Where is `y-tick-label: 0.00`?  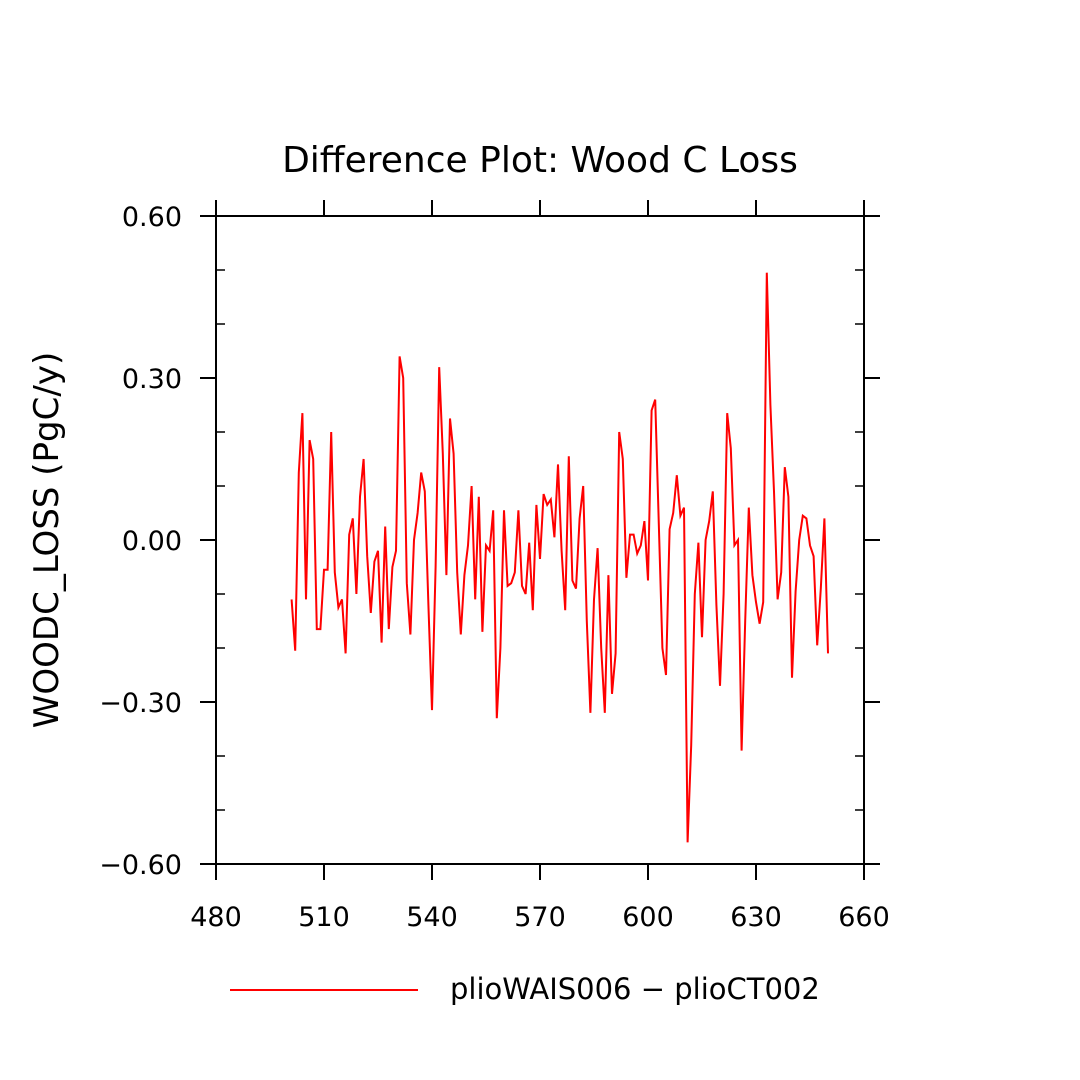
y-tick-label: 0.00 is located at coordinates (152, 541).